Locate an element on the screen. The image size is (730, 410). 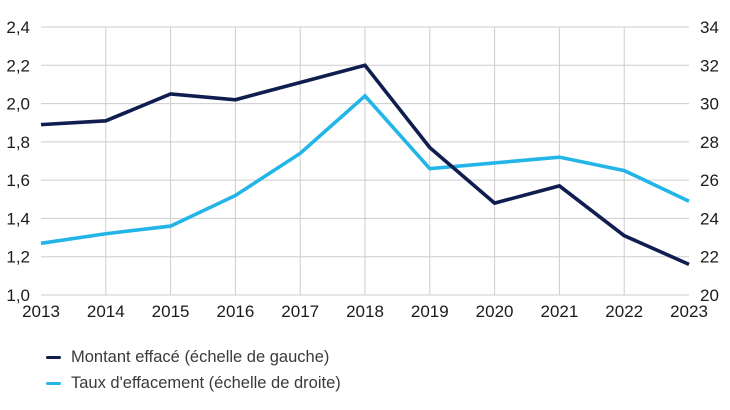
x-axis-tick-label: 2020 is located at coordinates (495, 311).